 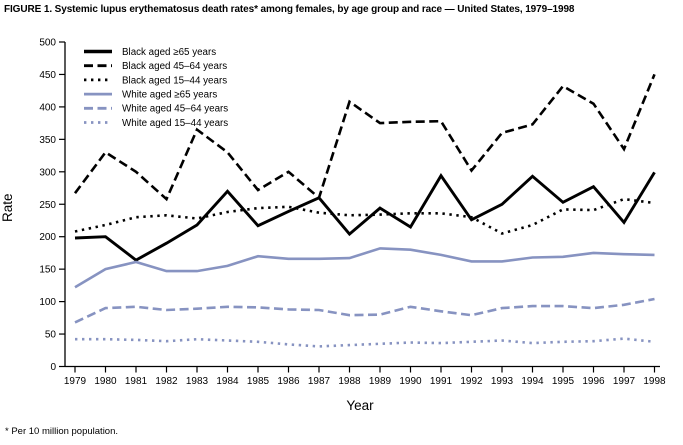 What do you see at coordinates (62, 431) in the screenshot?
I see `footnote: * Per 10 million population.` at bounding box center [62, 431].